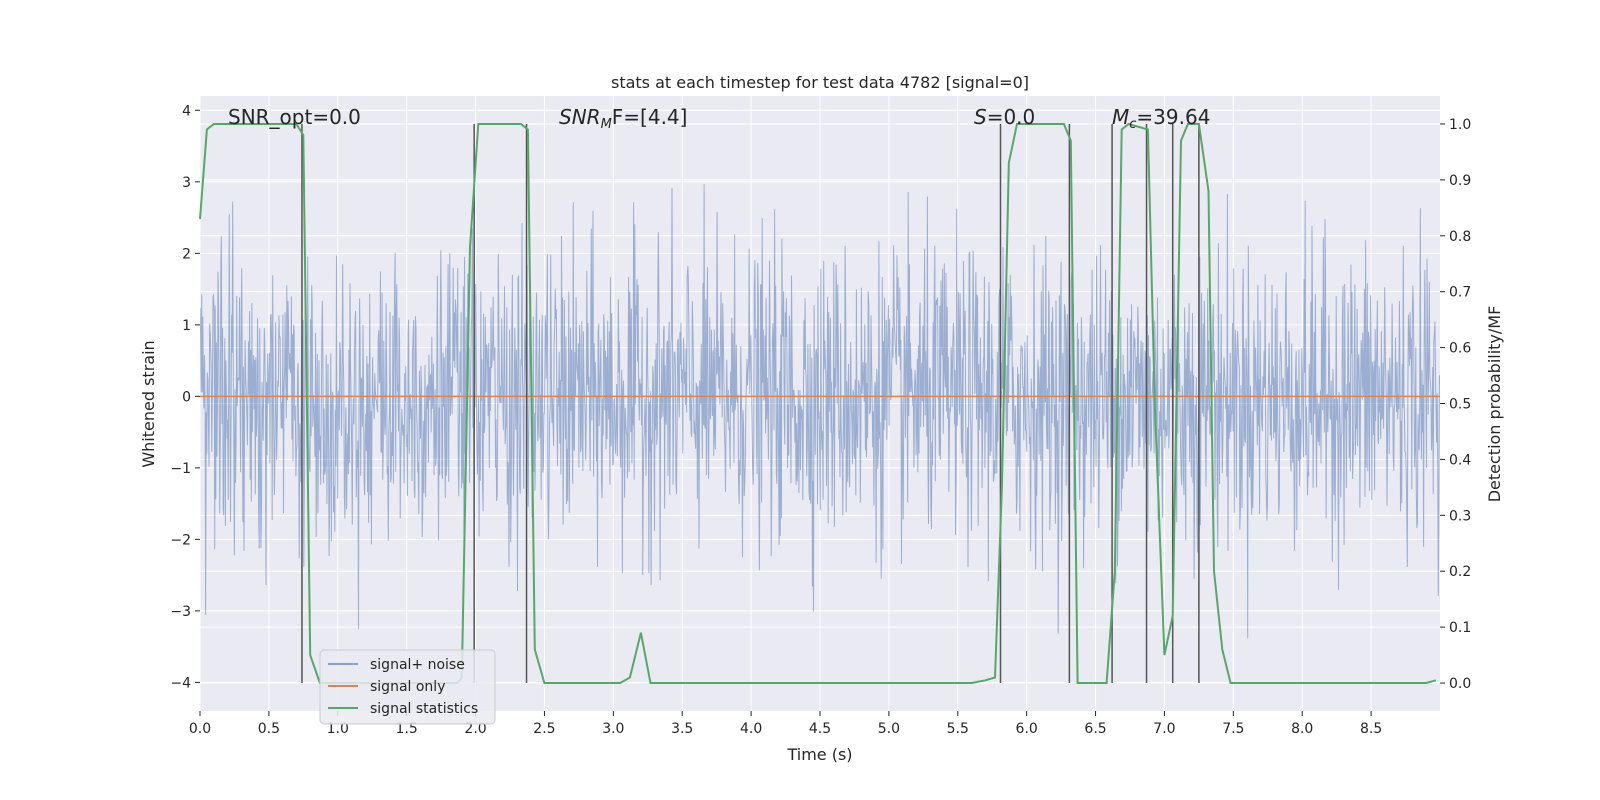 The height and width of the screenshot is (800, 1600). I want to click on y-tick-label: −4, so click(180, 683).